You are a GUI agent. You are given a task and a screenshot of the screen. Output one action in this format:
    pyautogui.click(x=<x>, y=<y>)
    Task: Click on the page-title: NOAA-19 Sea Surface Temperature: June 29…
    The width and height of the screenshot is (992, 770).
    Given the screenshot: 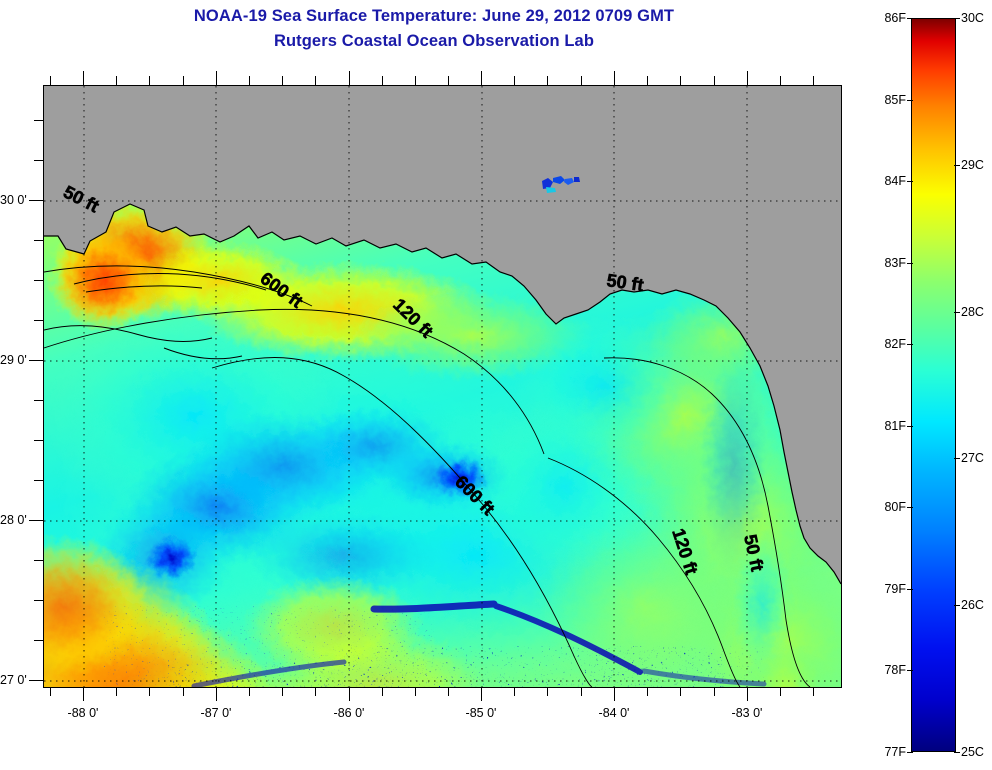 What is the action you would take?
    pyautogui.click(x=434, y=29)
    